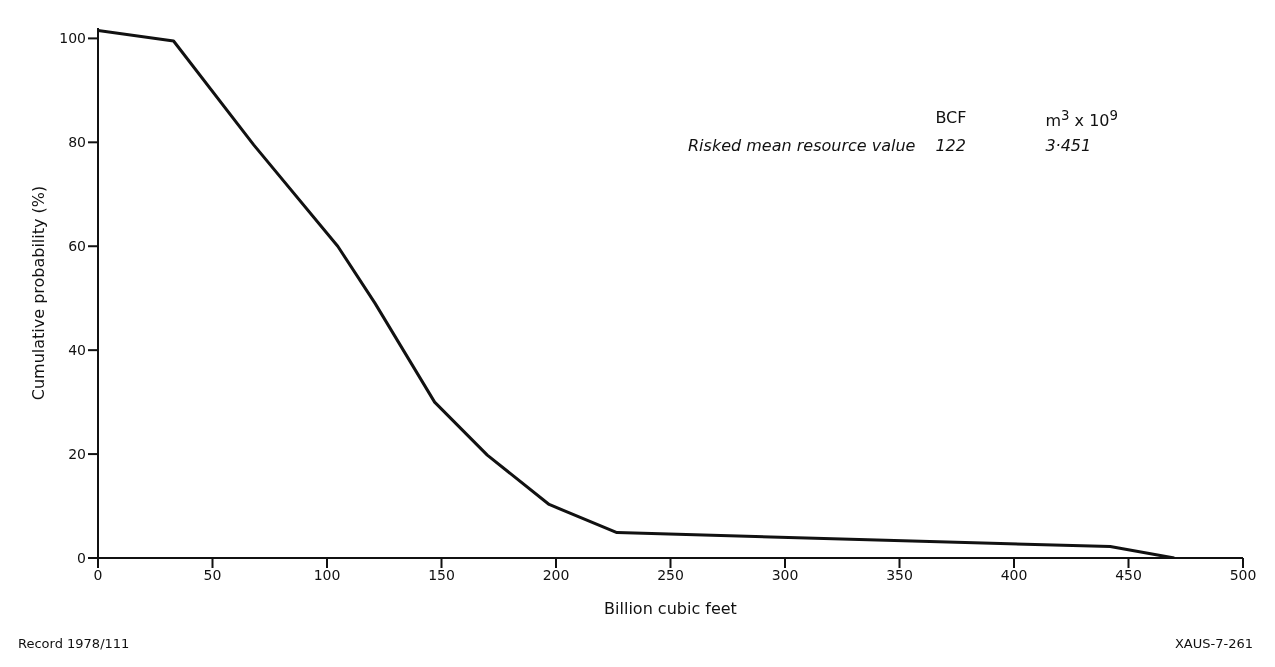 The width and height of the screenshot is (1275, 667). Describe the element at coordinates (670, 608) in the screenshot. I see `x-axis-title: Billion cubic feet` at that location.